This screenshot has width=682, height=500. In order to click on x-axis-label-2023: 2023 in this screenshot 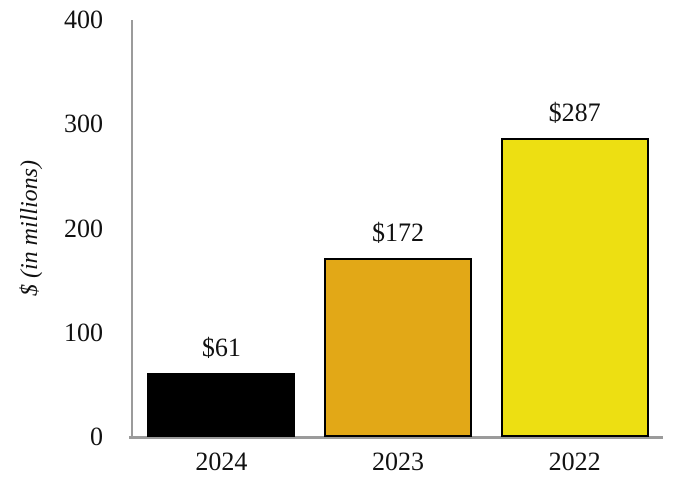, I will do `click(397, 461)`.